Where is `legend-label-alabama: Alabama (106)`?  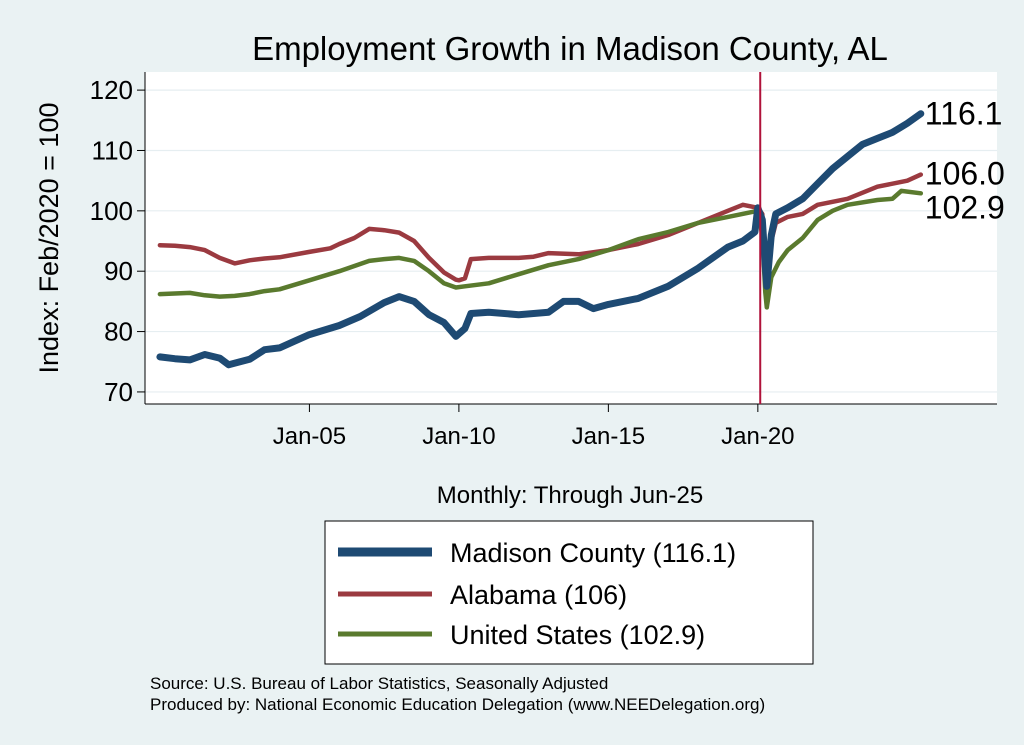 legend-label-alabama: Alabama (106) is located at coordinates (538, 595).